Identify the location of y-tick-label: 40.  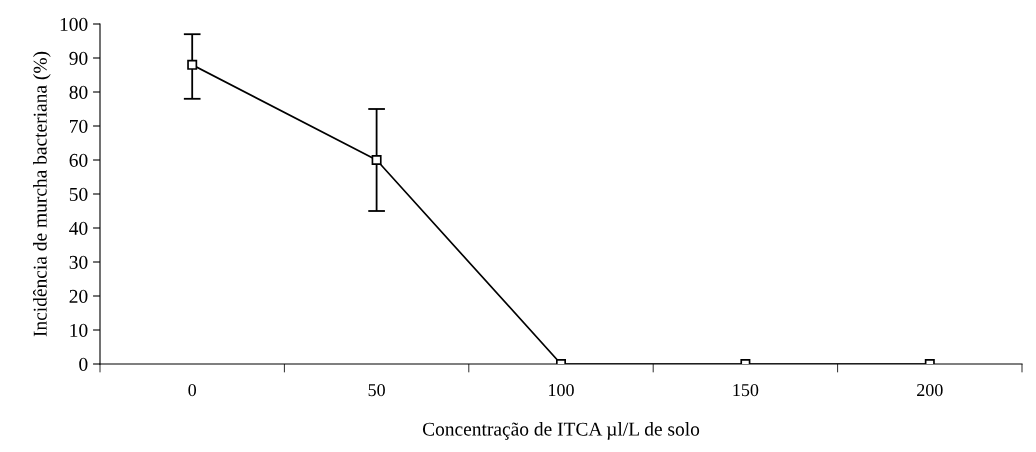
(78, 228).